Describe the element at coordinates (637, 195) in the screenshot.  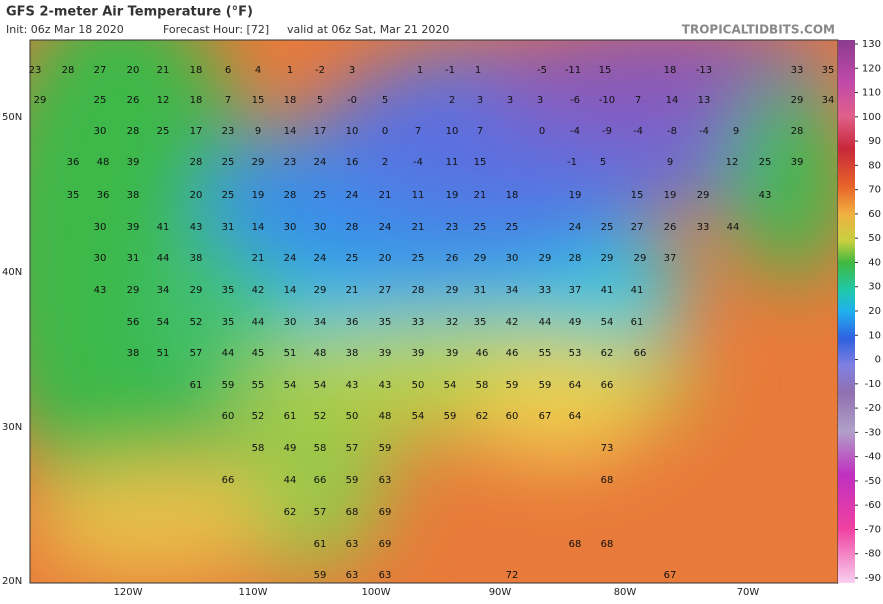
I see `temperature-label: 15` at that location.